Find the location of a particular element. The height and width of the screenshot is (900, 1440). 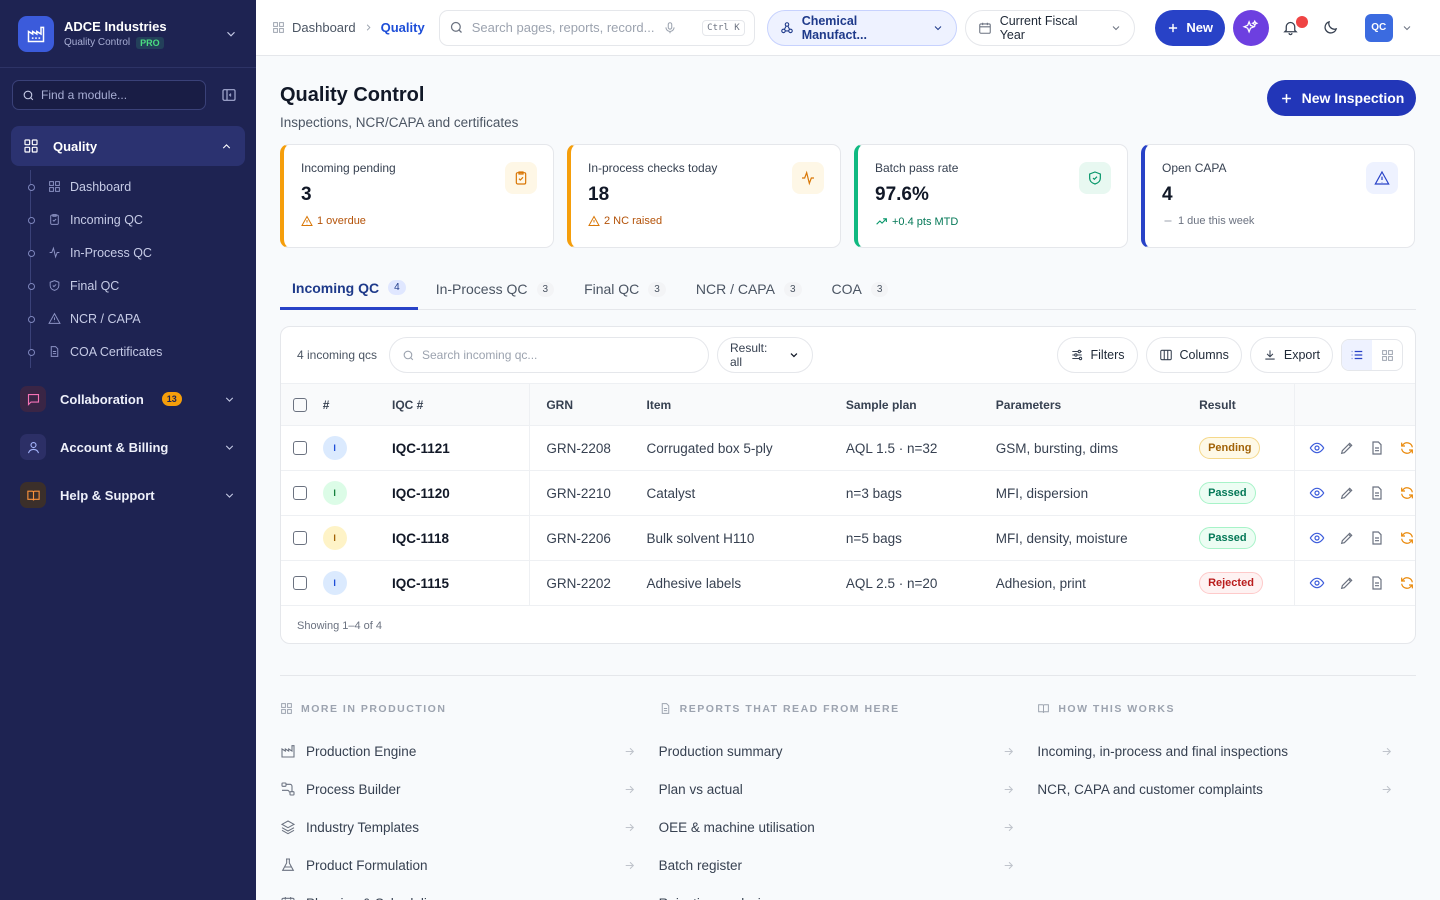

column-header-item: Item is located at coordinates (746, 404).